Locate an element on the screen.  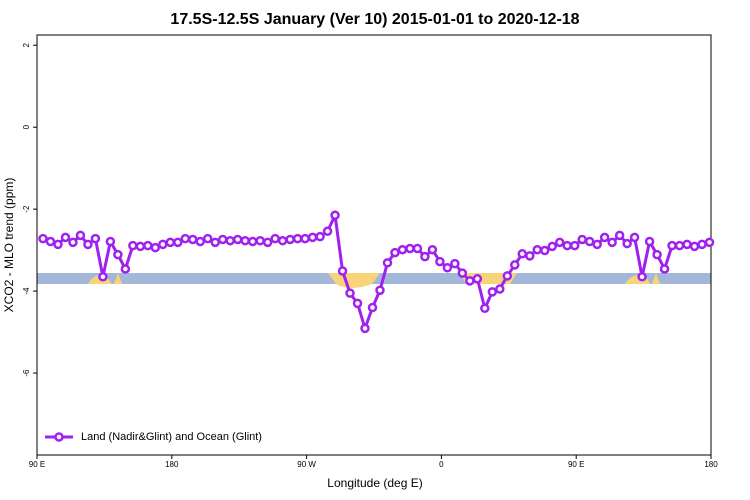
x-tick-label: 0 is located at coordinates (441, 464).